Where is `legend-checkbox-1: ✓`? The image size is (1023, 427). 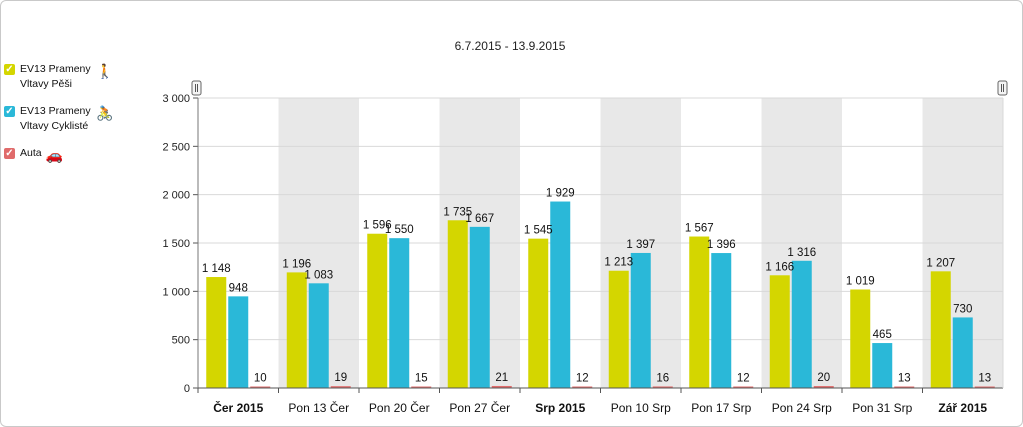 legend-checkbox-1: ✓ is located at coordinates (9, 69).